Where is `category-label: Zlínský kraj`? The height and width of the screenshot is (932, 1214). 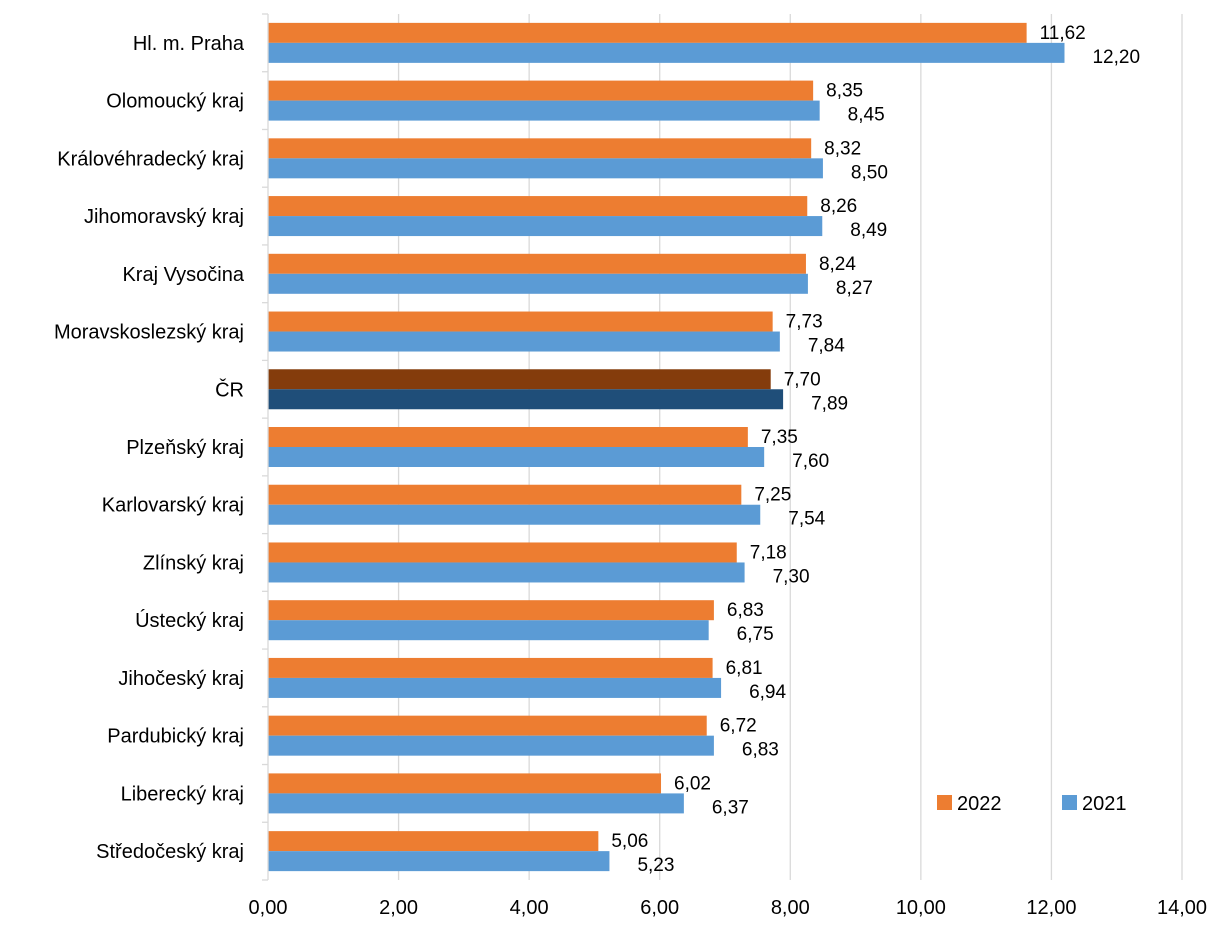
category-label: Zlínský kraj is located at coordinates (193, 563).